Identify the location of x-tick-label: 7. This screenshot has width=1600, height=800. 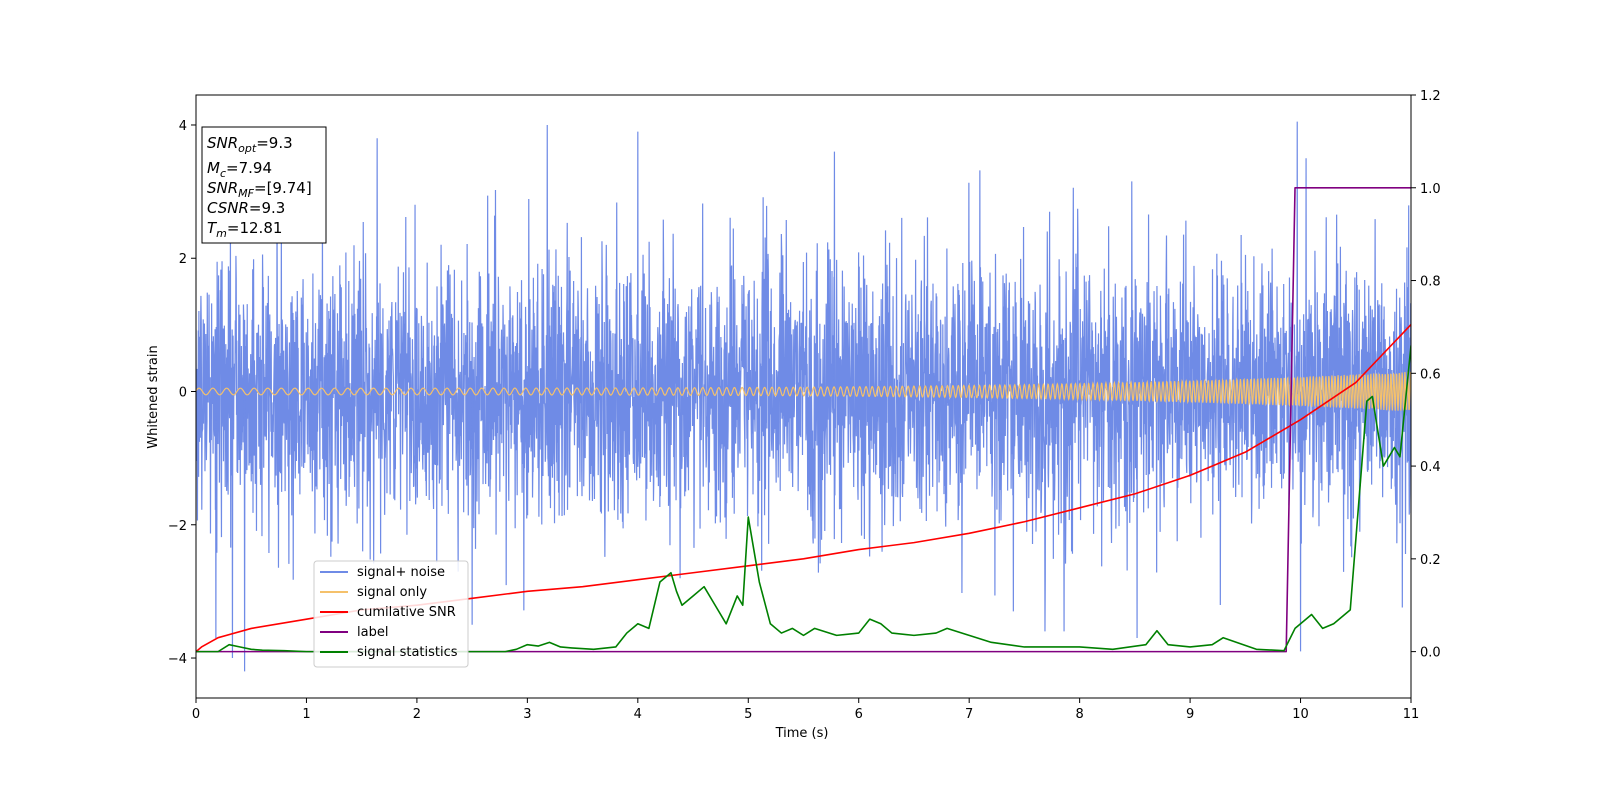
(969, 714).